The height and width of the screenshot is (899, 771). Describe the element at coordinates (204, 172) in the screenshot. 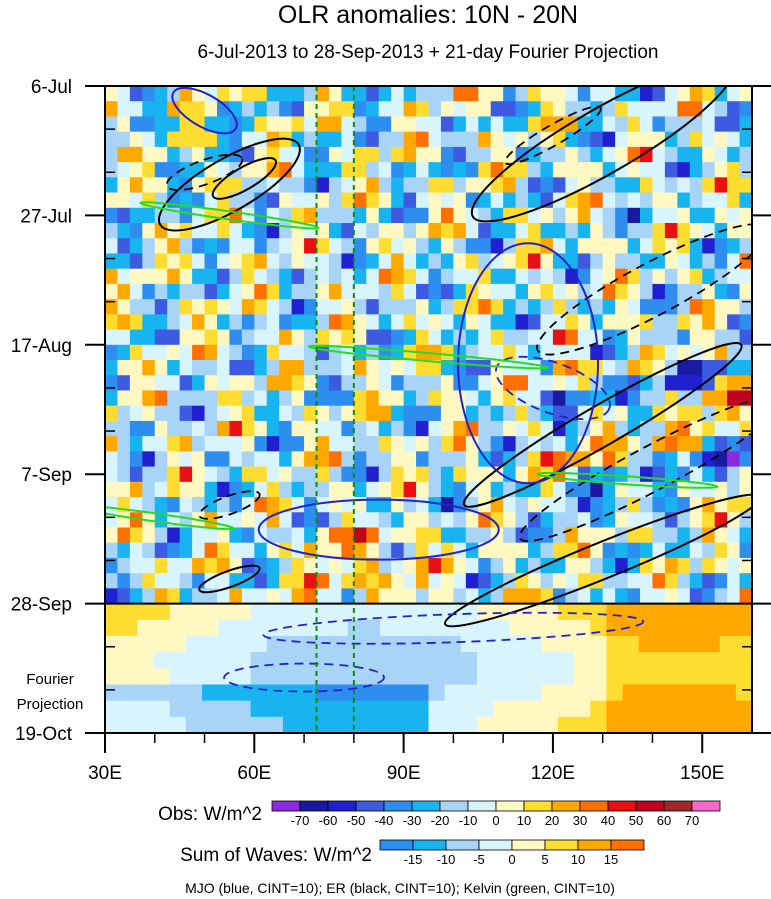

I see `er-contour` at that location.